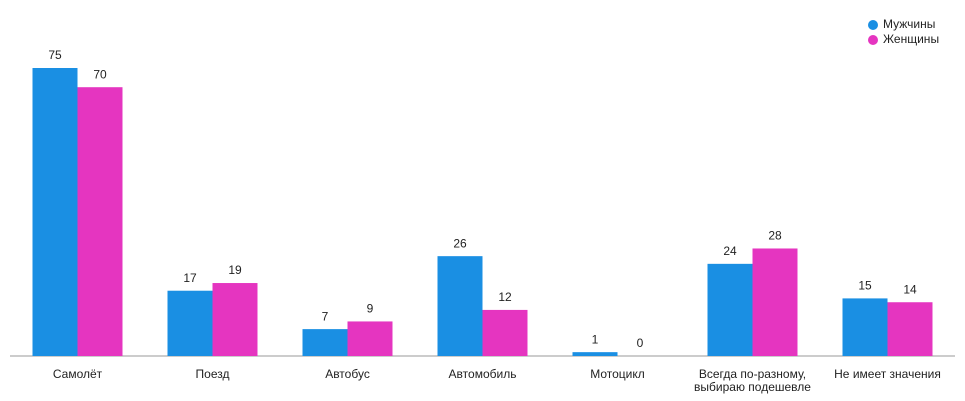 This screenshot has width=965, height=401. What do you see at coordinates (235, 270) in the screenshot?
I see `value-label: 19` at bounding box center [235, 270].